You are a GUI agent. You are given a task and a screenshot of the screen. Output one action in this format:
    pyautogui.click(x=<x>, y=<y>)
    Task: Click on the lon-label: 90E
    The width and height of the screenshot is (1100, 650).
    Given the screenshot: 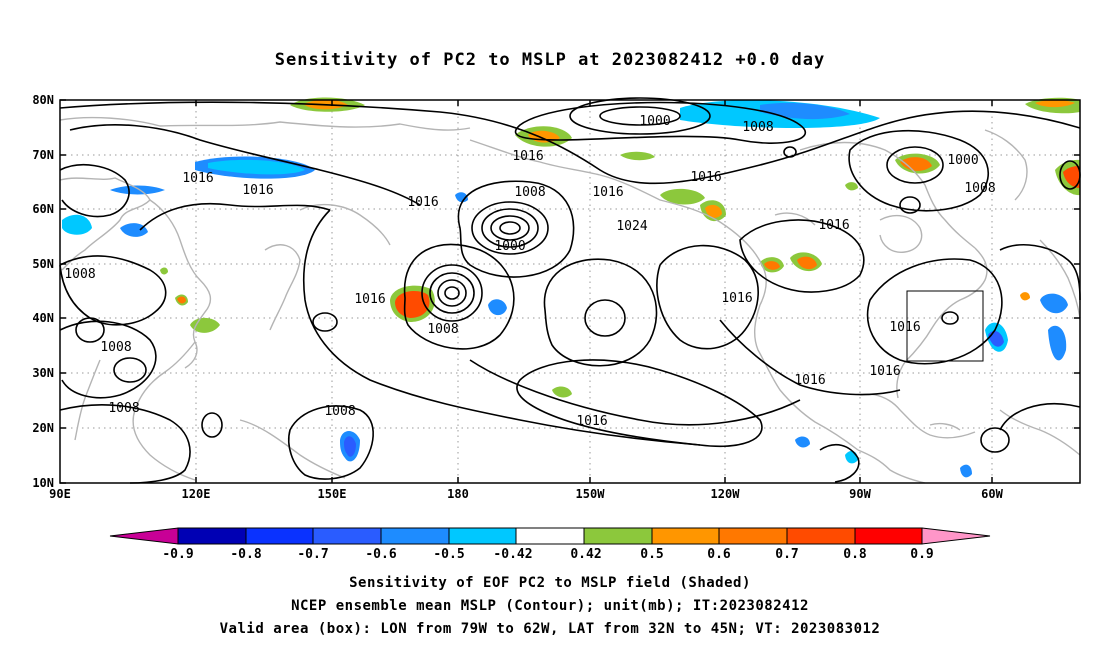 What is the action you would take?
    pyautogui.click(x=60, y=494)
    